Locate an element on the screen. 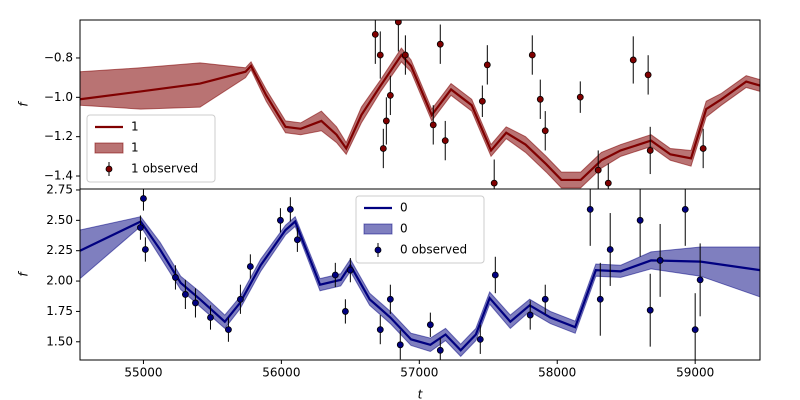 This screenshot has height=400, width=800. y-tick-label: 1.50 is located at coordinates (59, 341).